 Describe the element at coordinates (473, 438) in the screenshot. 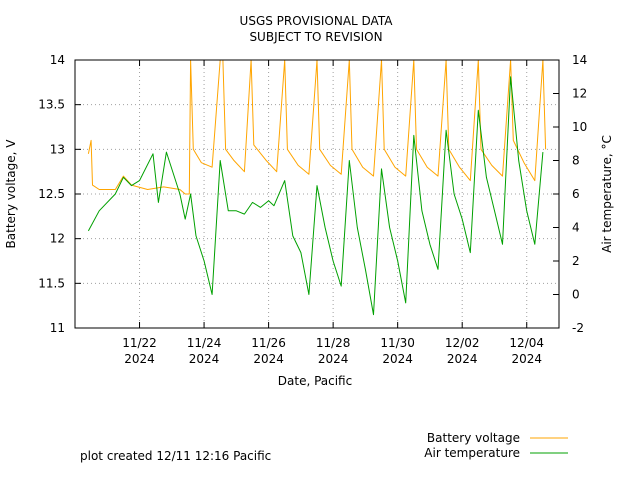

I see `legend-label-battery-voltage: Battery voltage` at that location.